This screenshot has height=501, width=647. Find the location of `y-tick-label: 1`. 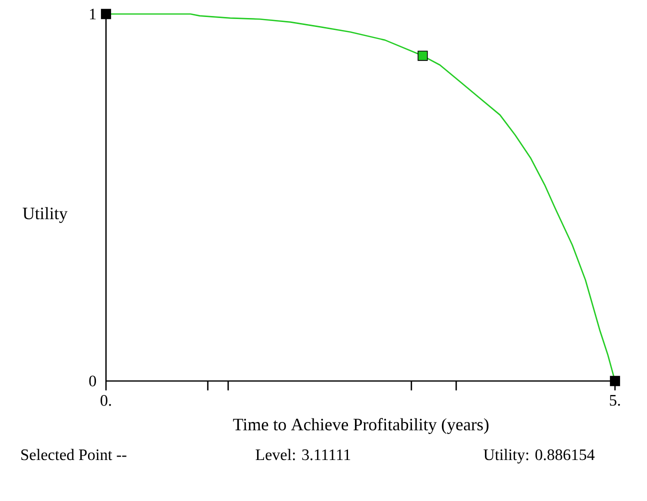

y-tick-label: 1 is located at coordinates (93, 14).